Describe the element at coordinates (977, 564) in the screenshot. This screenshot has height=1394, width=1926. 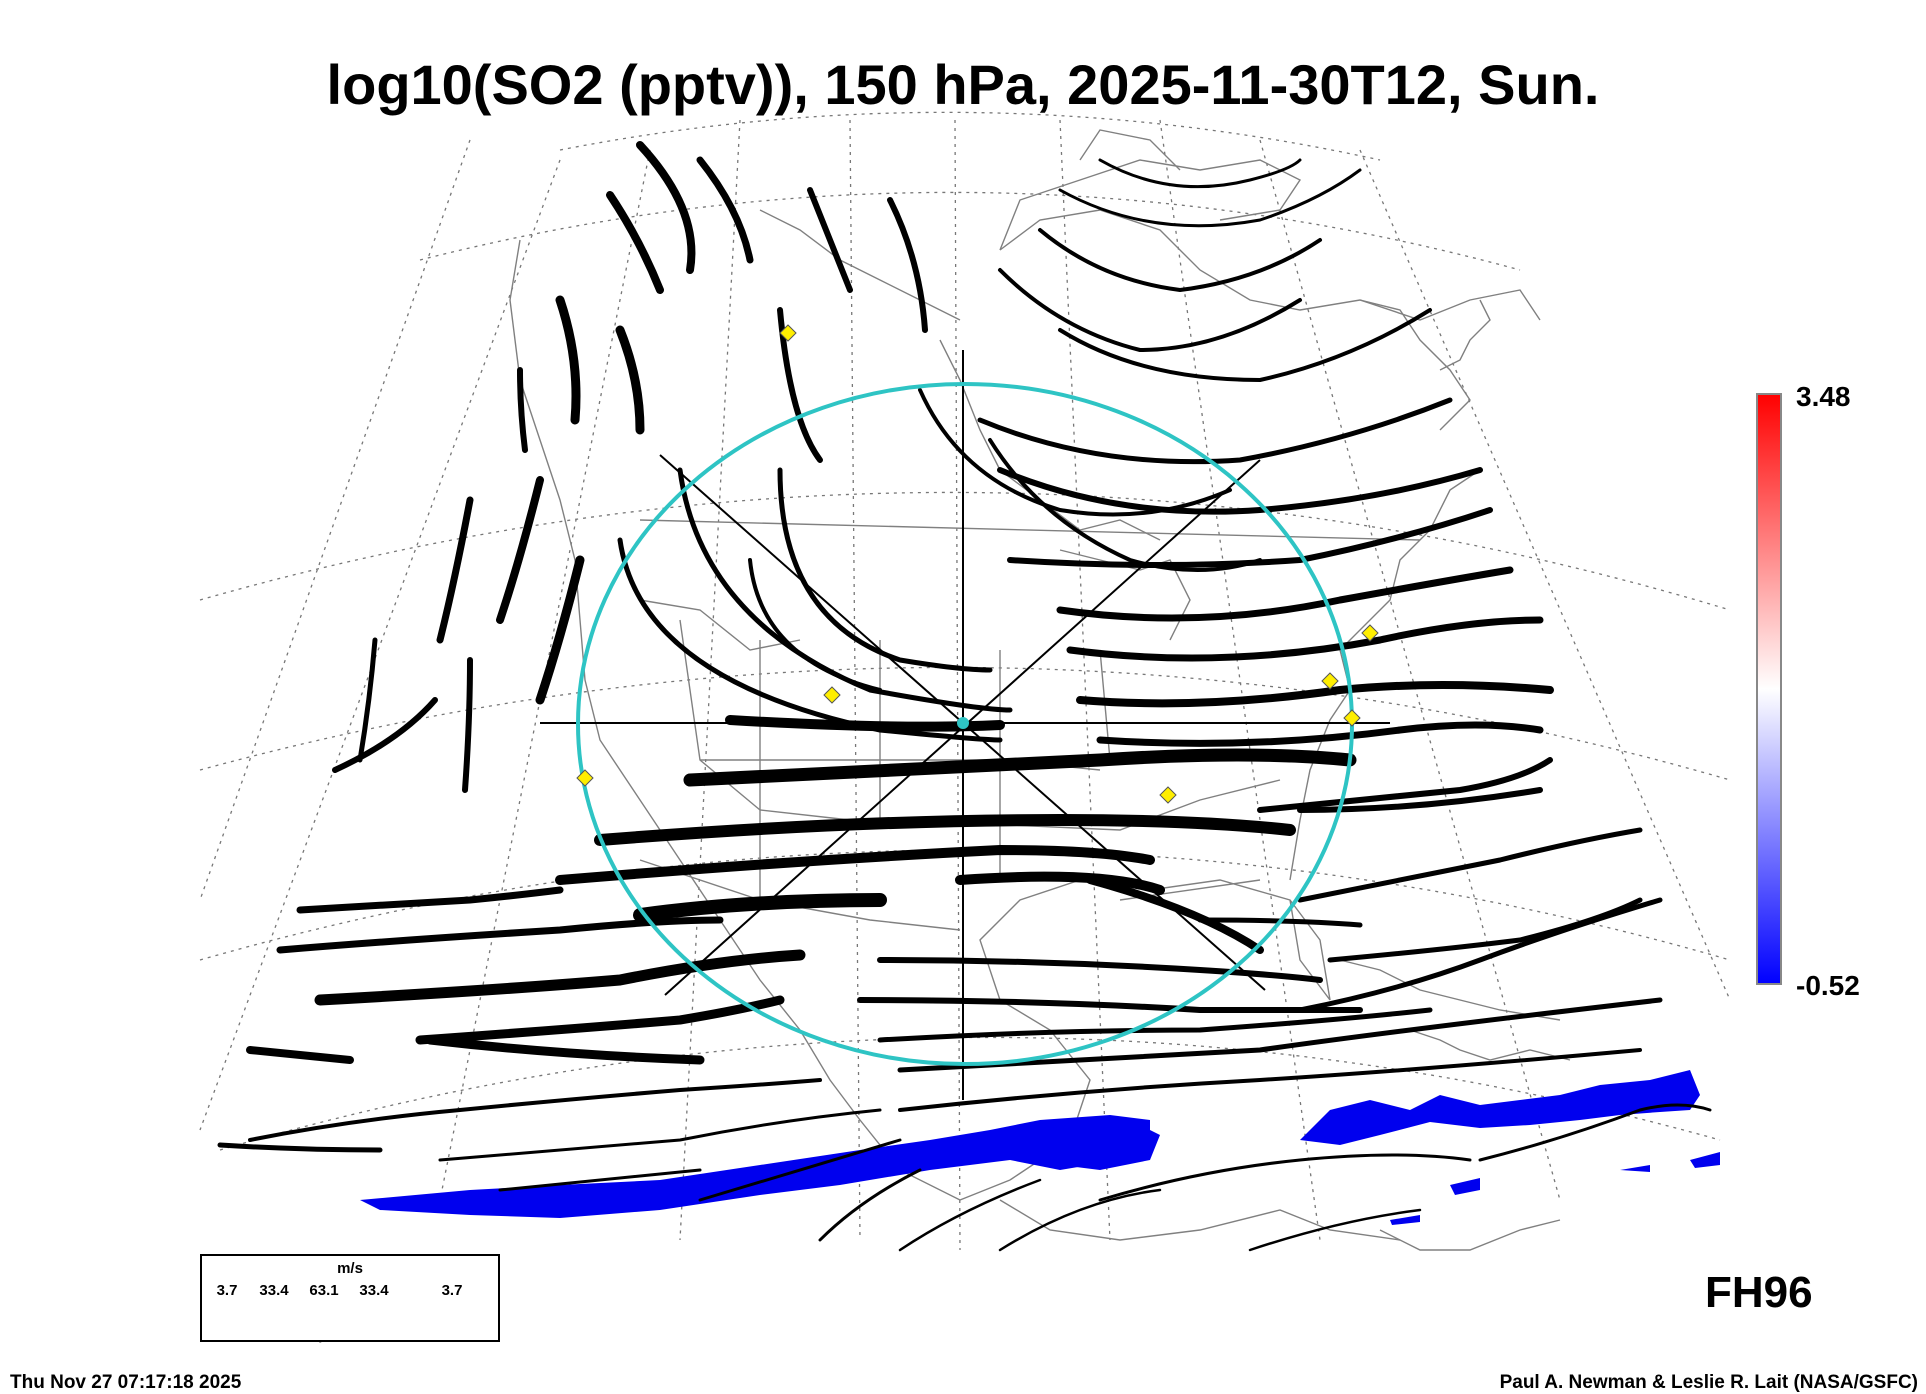
I see `site-markers` at that location.